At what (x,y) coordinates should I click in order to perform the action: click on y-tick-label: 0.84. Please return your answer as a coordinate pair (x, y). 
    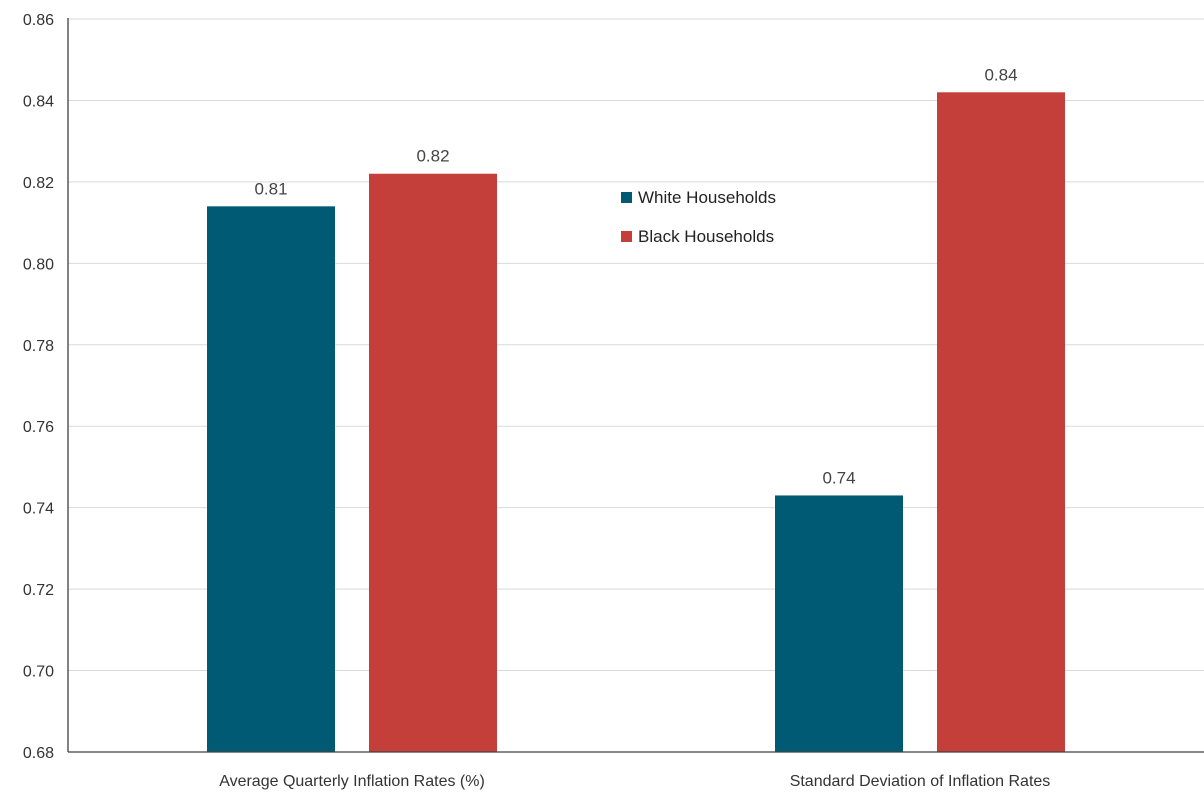
    Looking at the image, I should click on (38, 101).